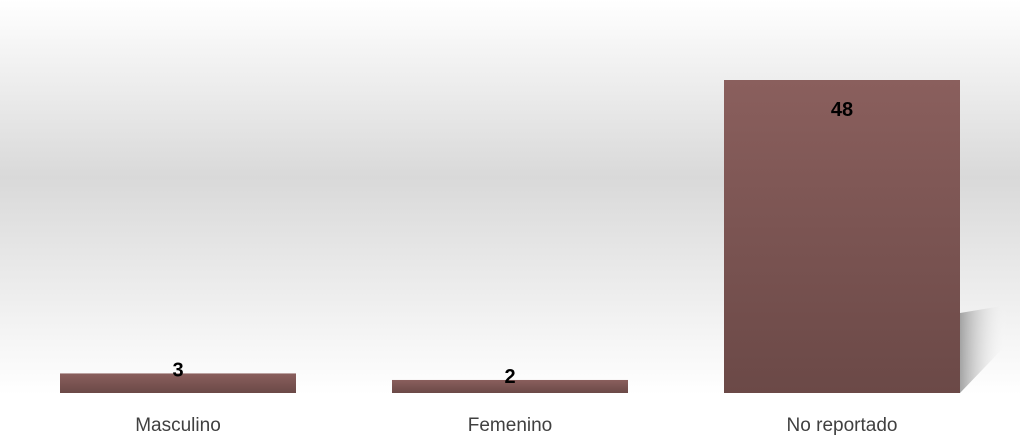  I want to click on bar-femenino, so click(510, 386).